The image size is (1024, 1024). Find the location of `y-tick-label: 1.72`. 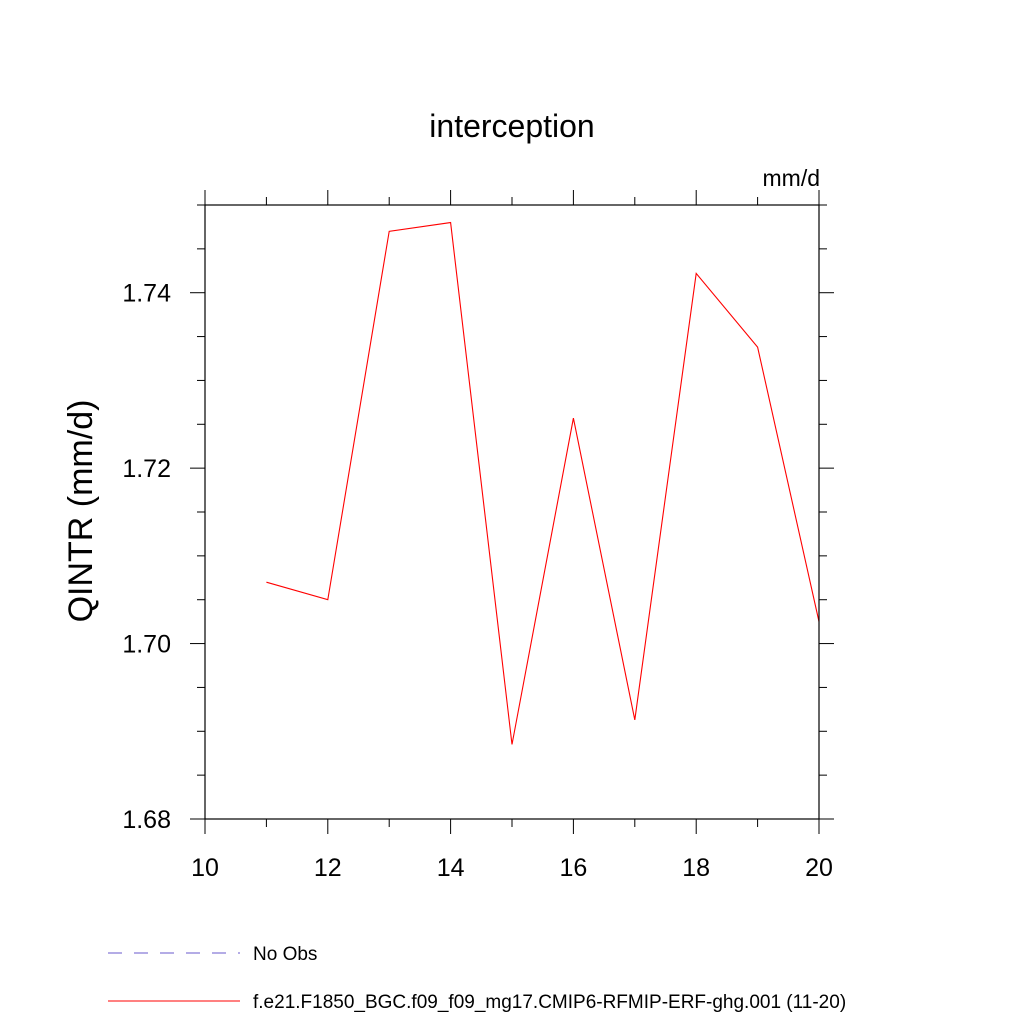

y-tick-label: 1.72 is located at coordinates (146, 469).